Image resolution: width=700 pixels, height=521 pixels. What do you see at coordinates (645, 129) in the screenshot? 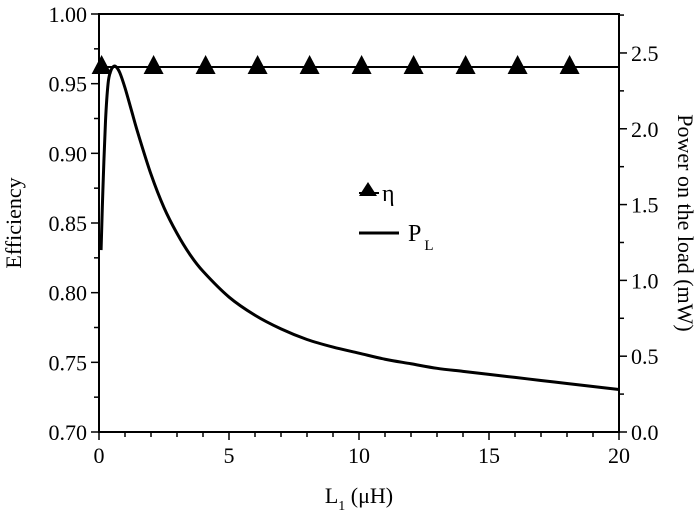
I see `y2-tick-label: 2.0` at bounding box center [645, 129].